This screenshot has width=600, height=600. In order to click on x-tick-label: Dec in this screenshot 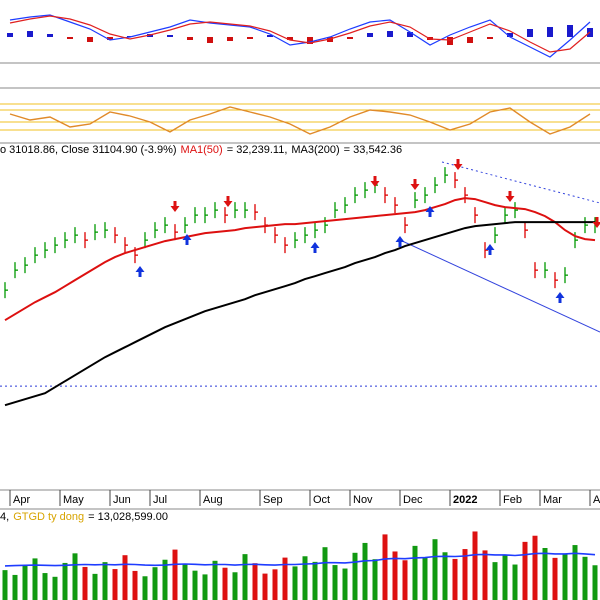, I will do `click(413, 500)`.